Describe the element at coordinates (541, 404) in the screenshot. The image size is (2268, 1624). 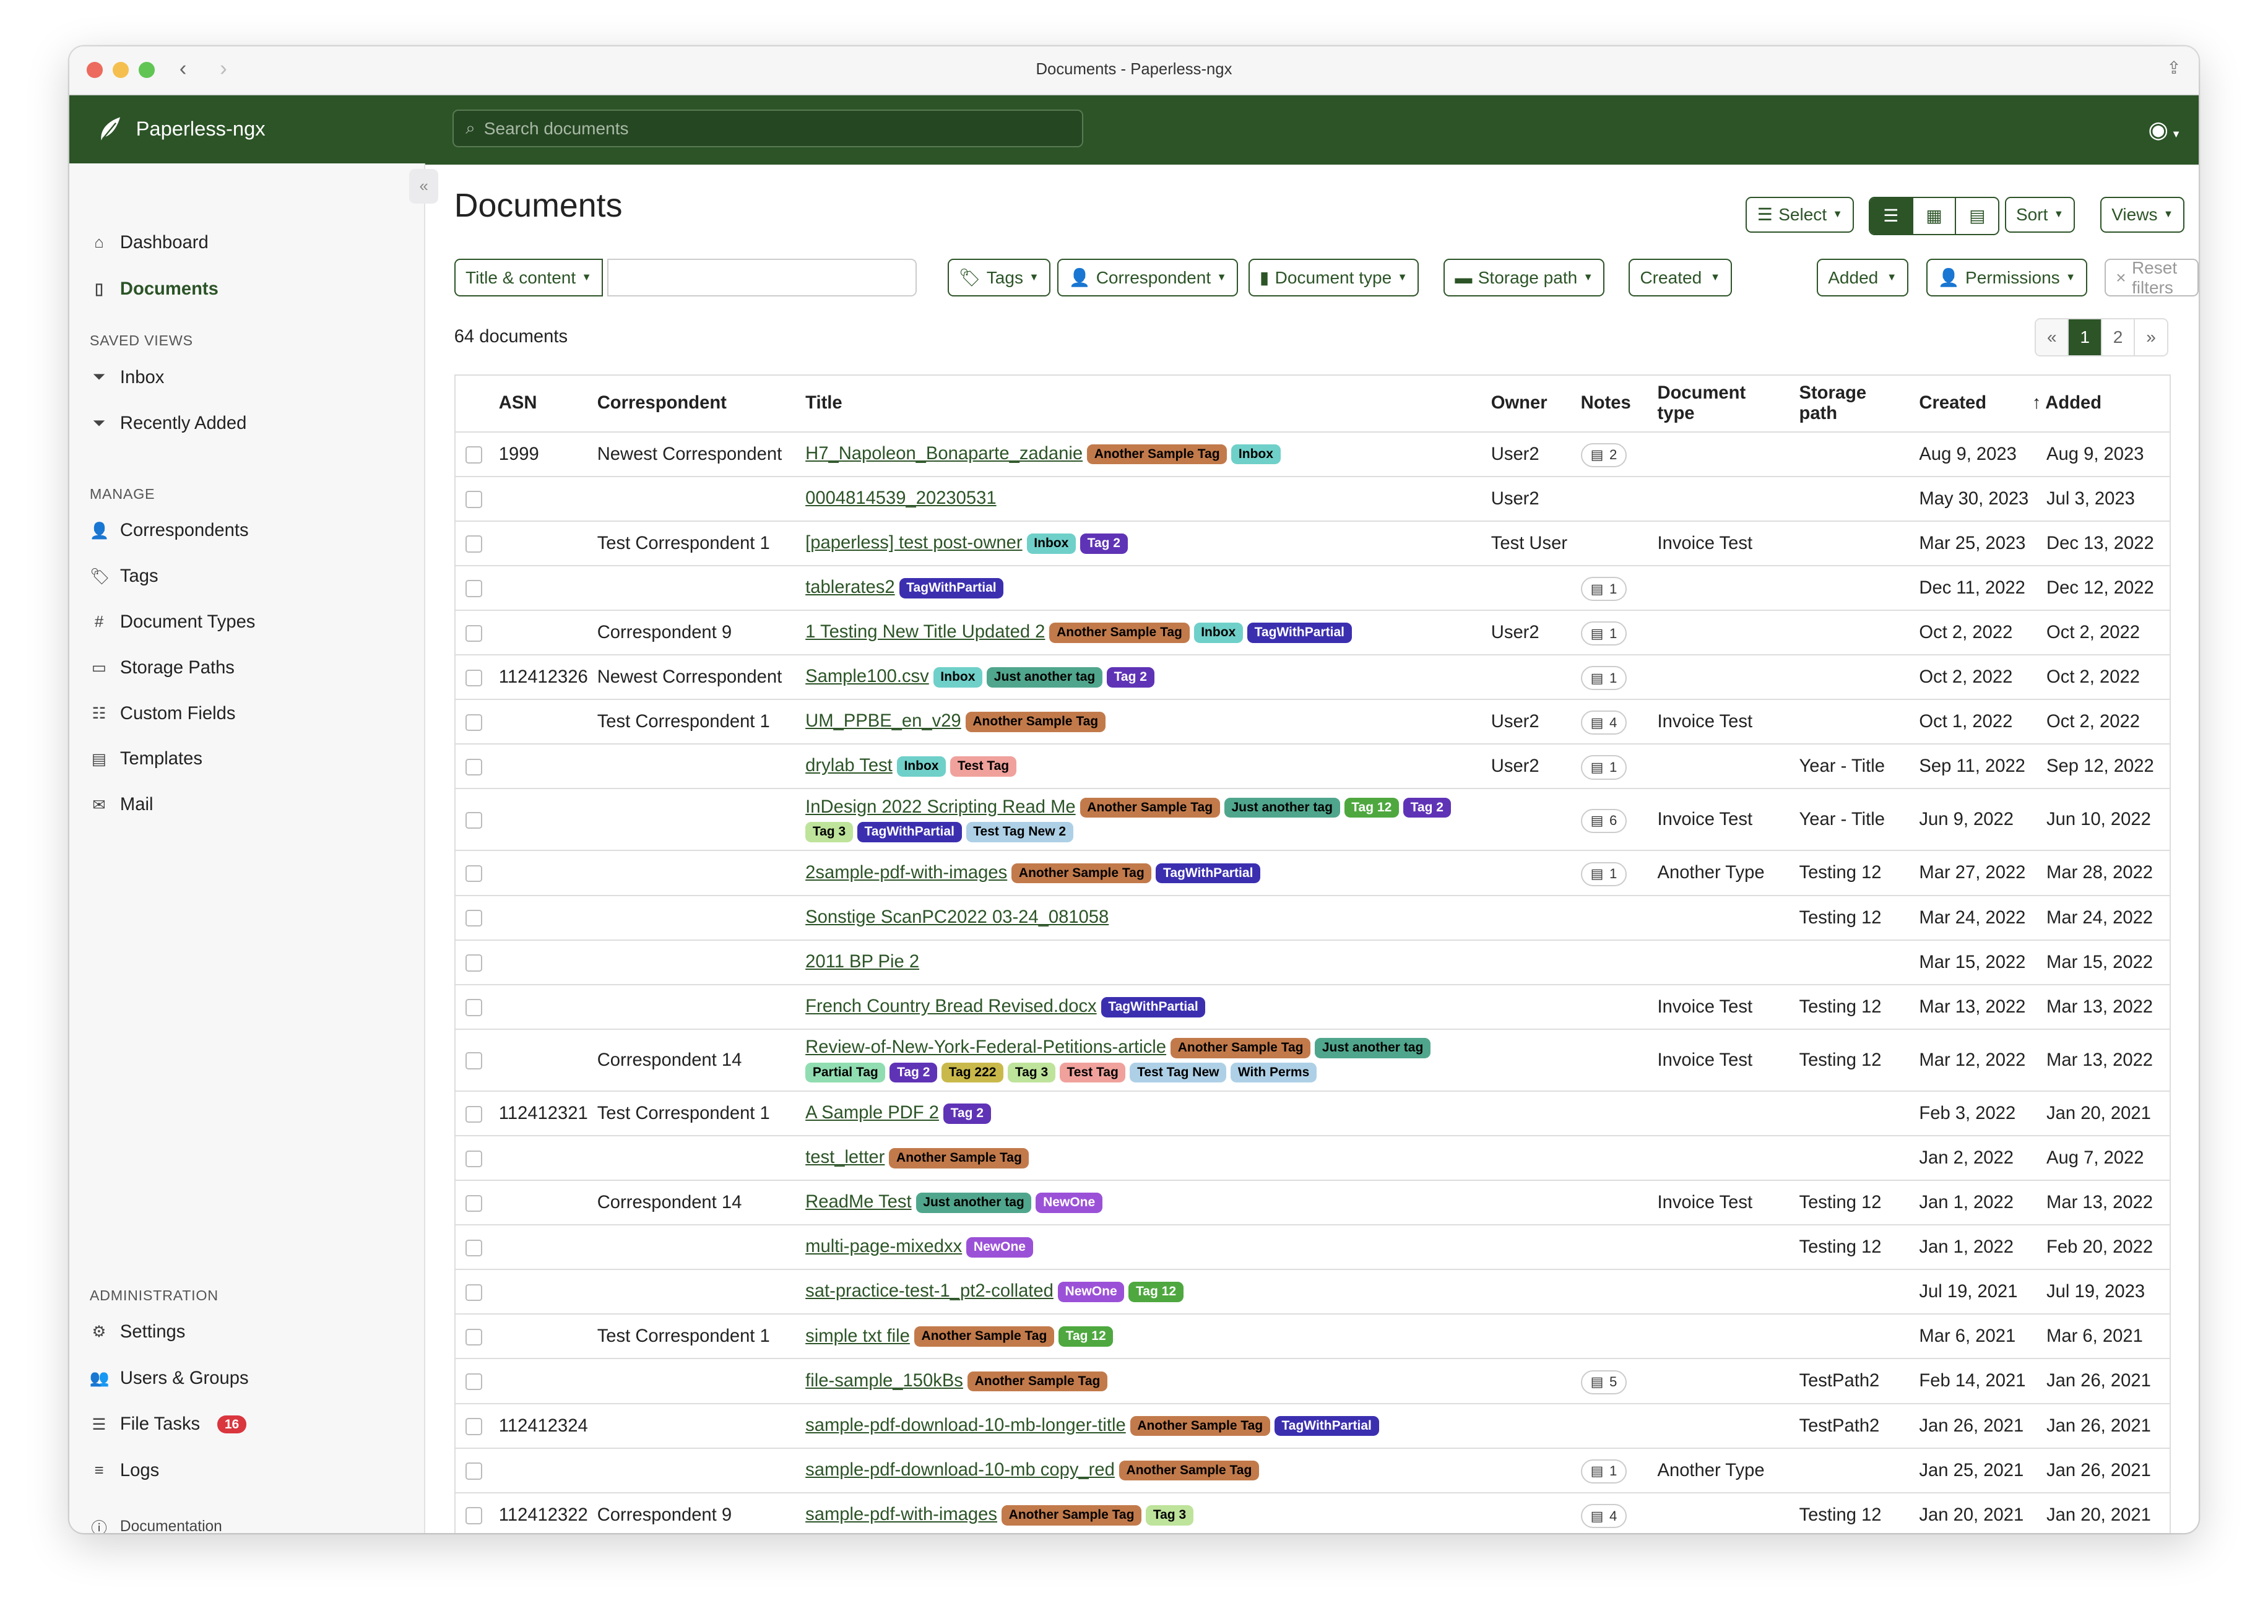
I see `column-header-asn: ASN` at that location.